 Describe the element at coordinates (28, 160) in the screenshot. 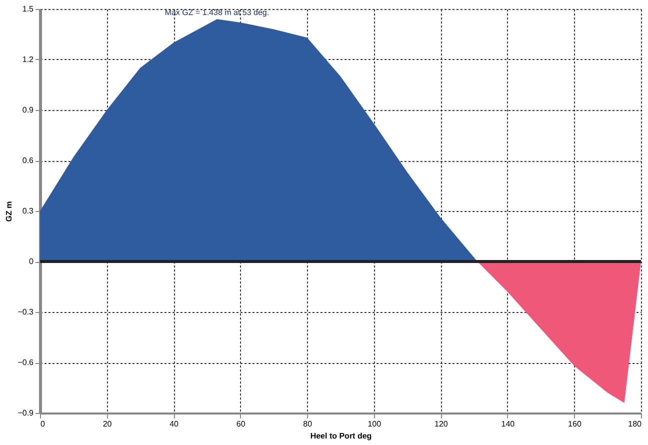

I see `y-tick-label: 0.6` at that location.